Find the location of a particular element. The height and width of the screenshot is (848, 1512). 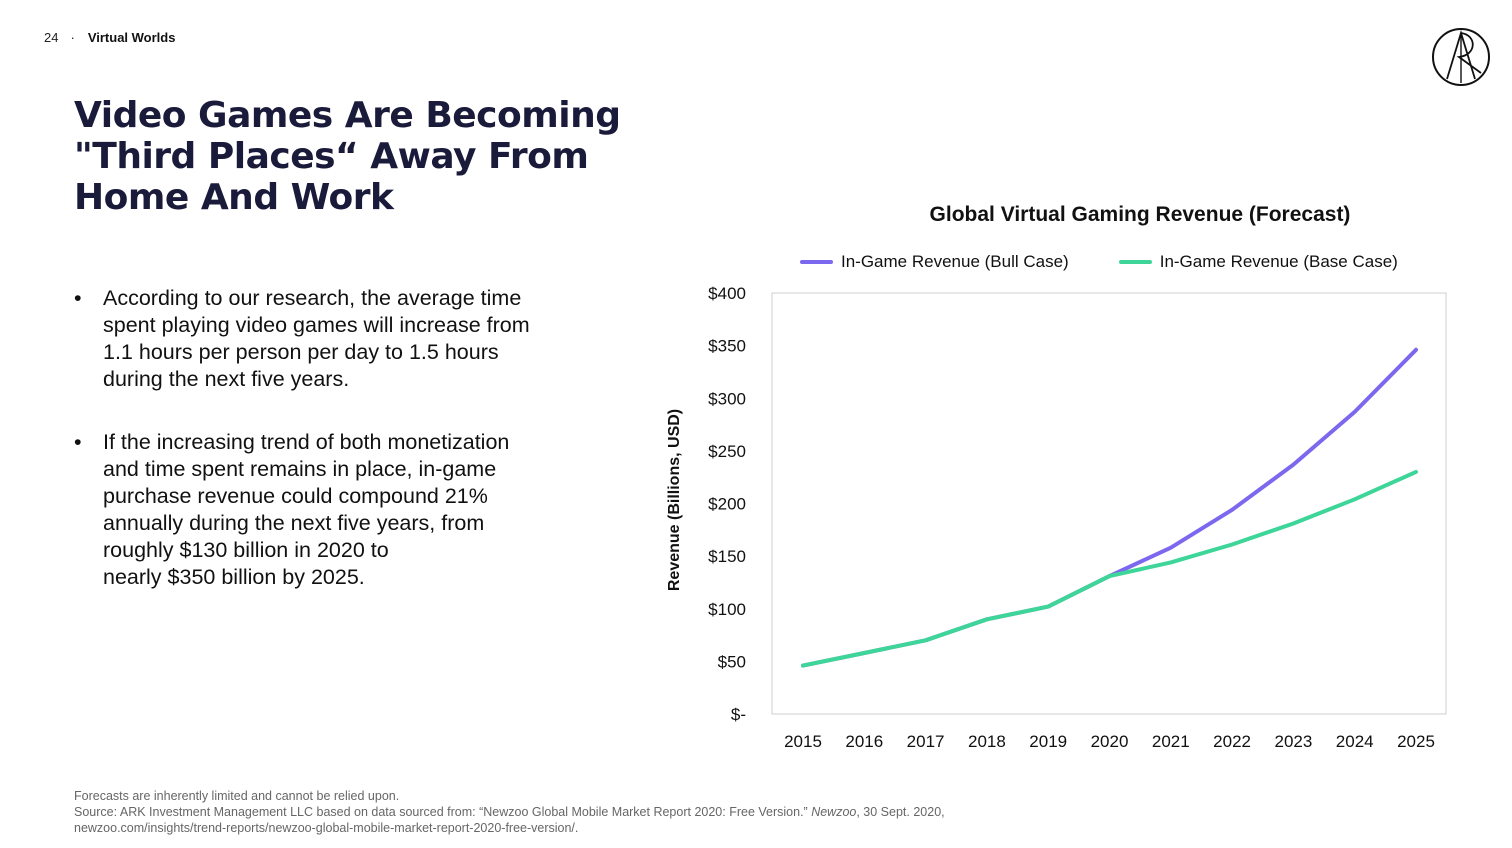

y-tick-label: $50 is located at coordinates (732, 661).